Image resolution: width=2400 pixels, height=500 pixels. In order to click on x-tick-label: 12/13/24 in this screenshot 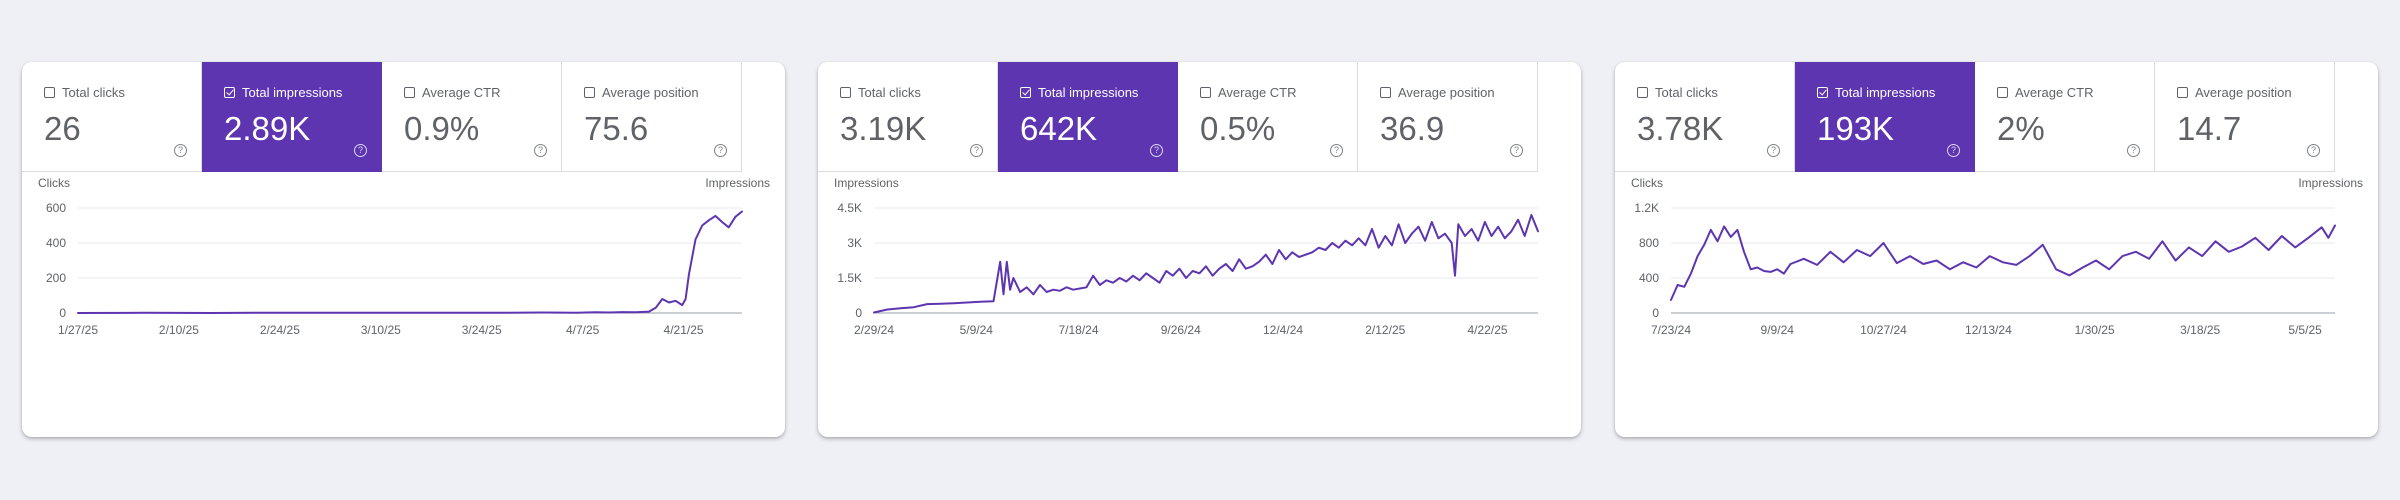, I will do `click(1988, 330)`.